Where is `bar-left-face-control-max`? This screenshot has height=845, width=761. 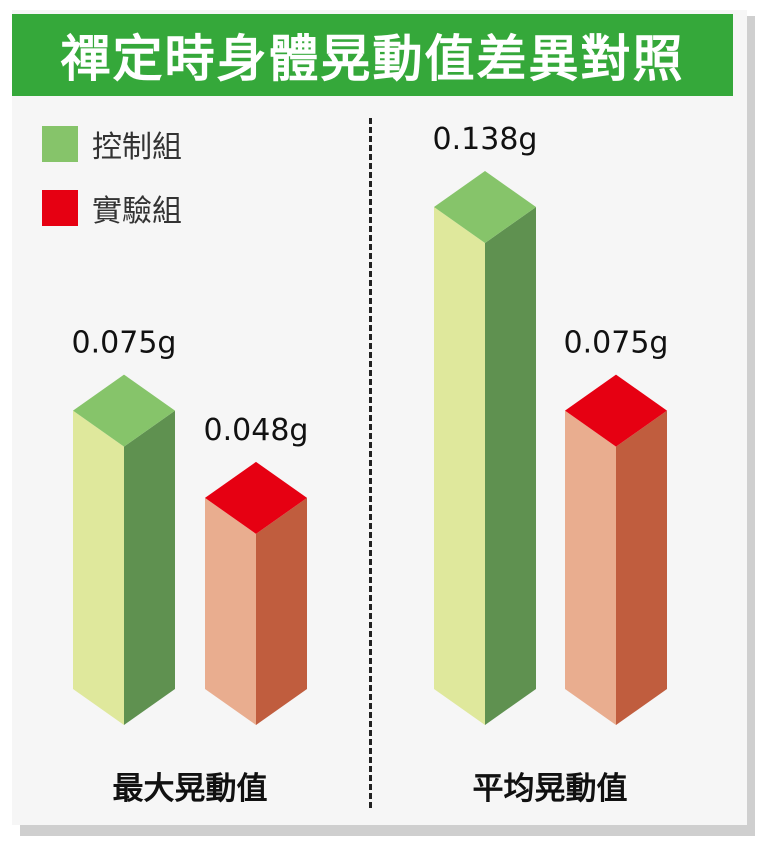 bar-left-face-control-max is located at coordinates (98, 567).